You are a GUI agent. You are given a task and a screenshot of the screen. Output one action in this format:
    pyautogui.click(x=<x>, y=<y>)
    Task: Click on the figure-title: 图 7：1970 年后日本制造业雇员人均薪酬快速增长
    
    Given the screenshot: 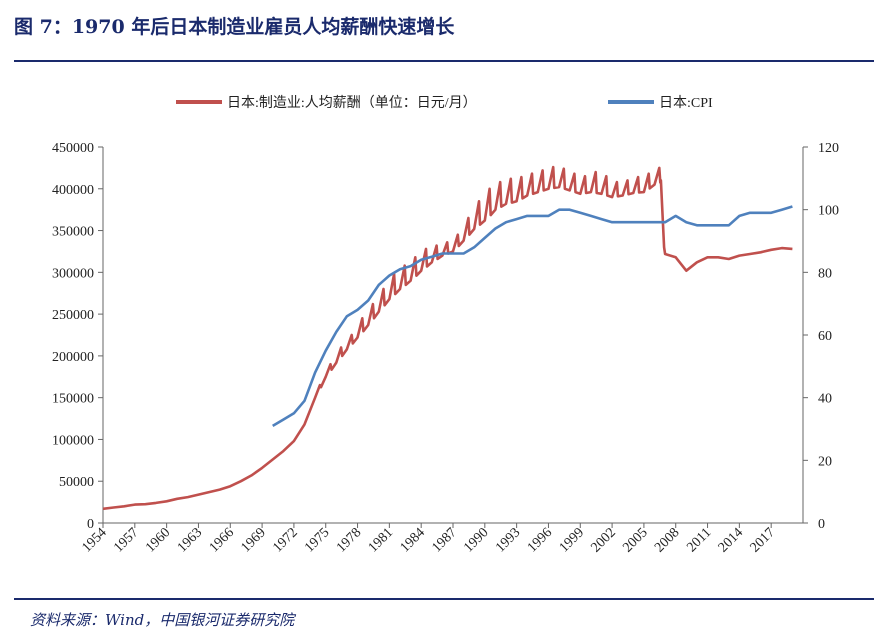 What is the action you would take?
    pyautogui.click(x=234, y=27)
    